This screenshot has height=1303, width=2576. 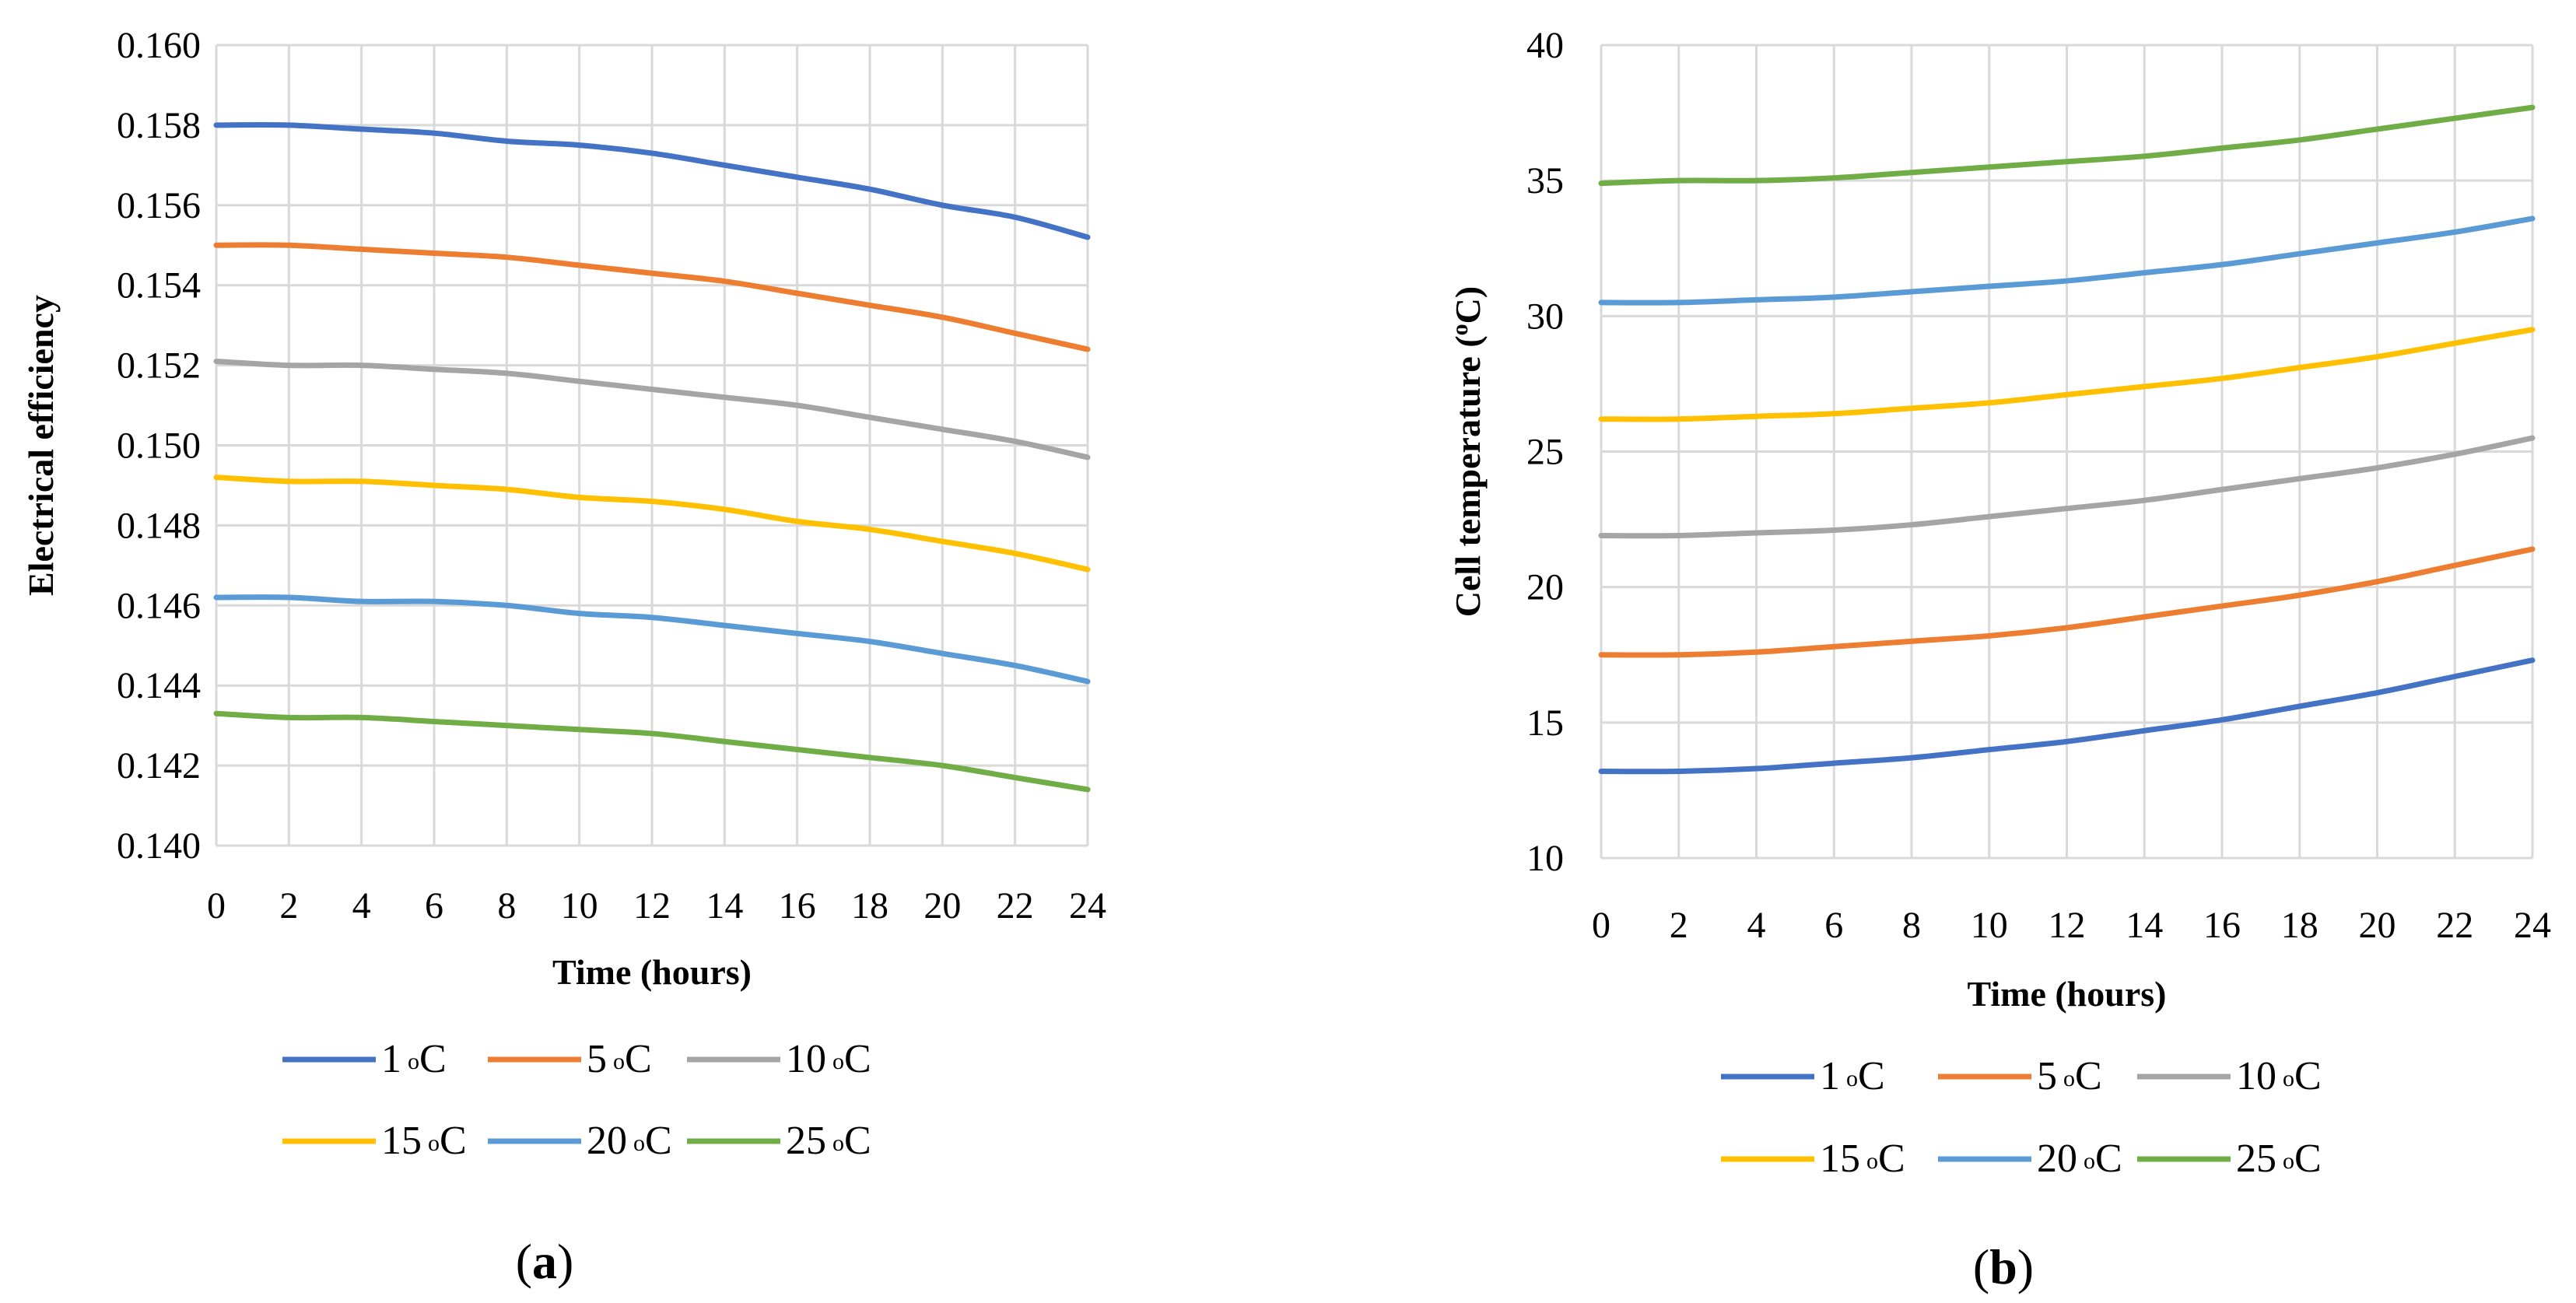 I want to click on y-tick-label: 0.148, so click(x=159, y=525).